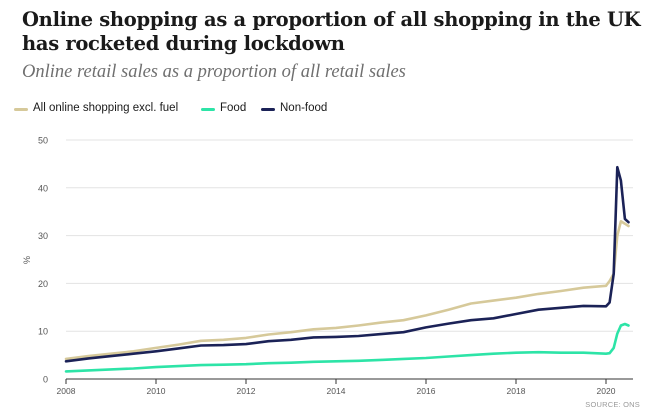  Describe the element at coordinates (233, 108) in the screenshot. I see `legend-label-food: Food` at that location.